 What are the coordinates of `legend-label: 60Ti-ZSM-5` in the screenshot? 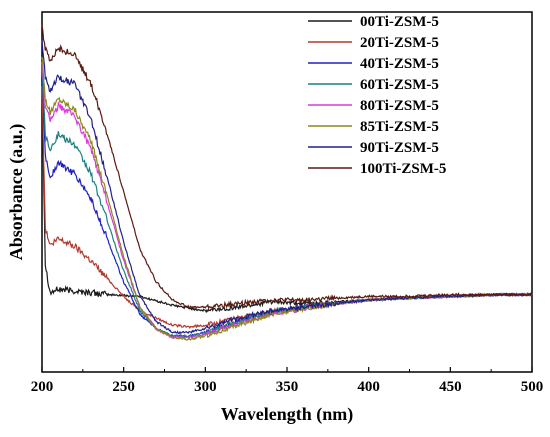 It's located at (399, 85).